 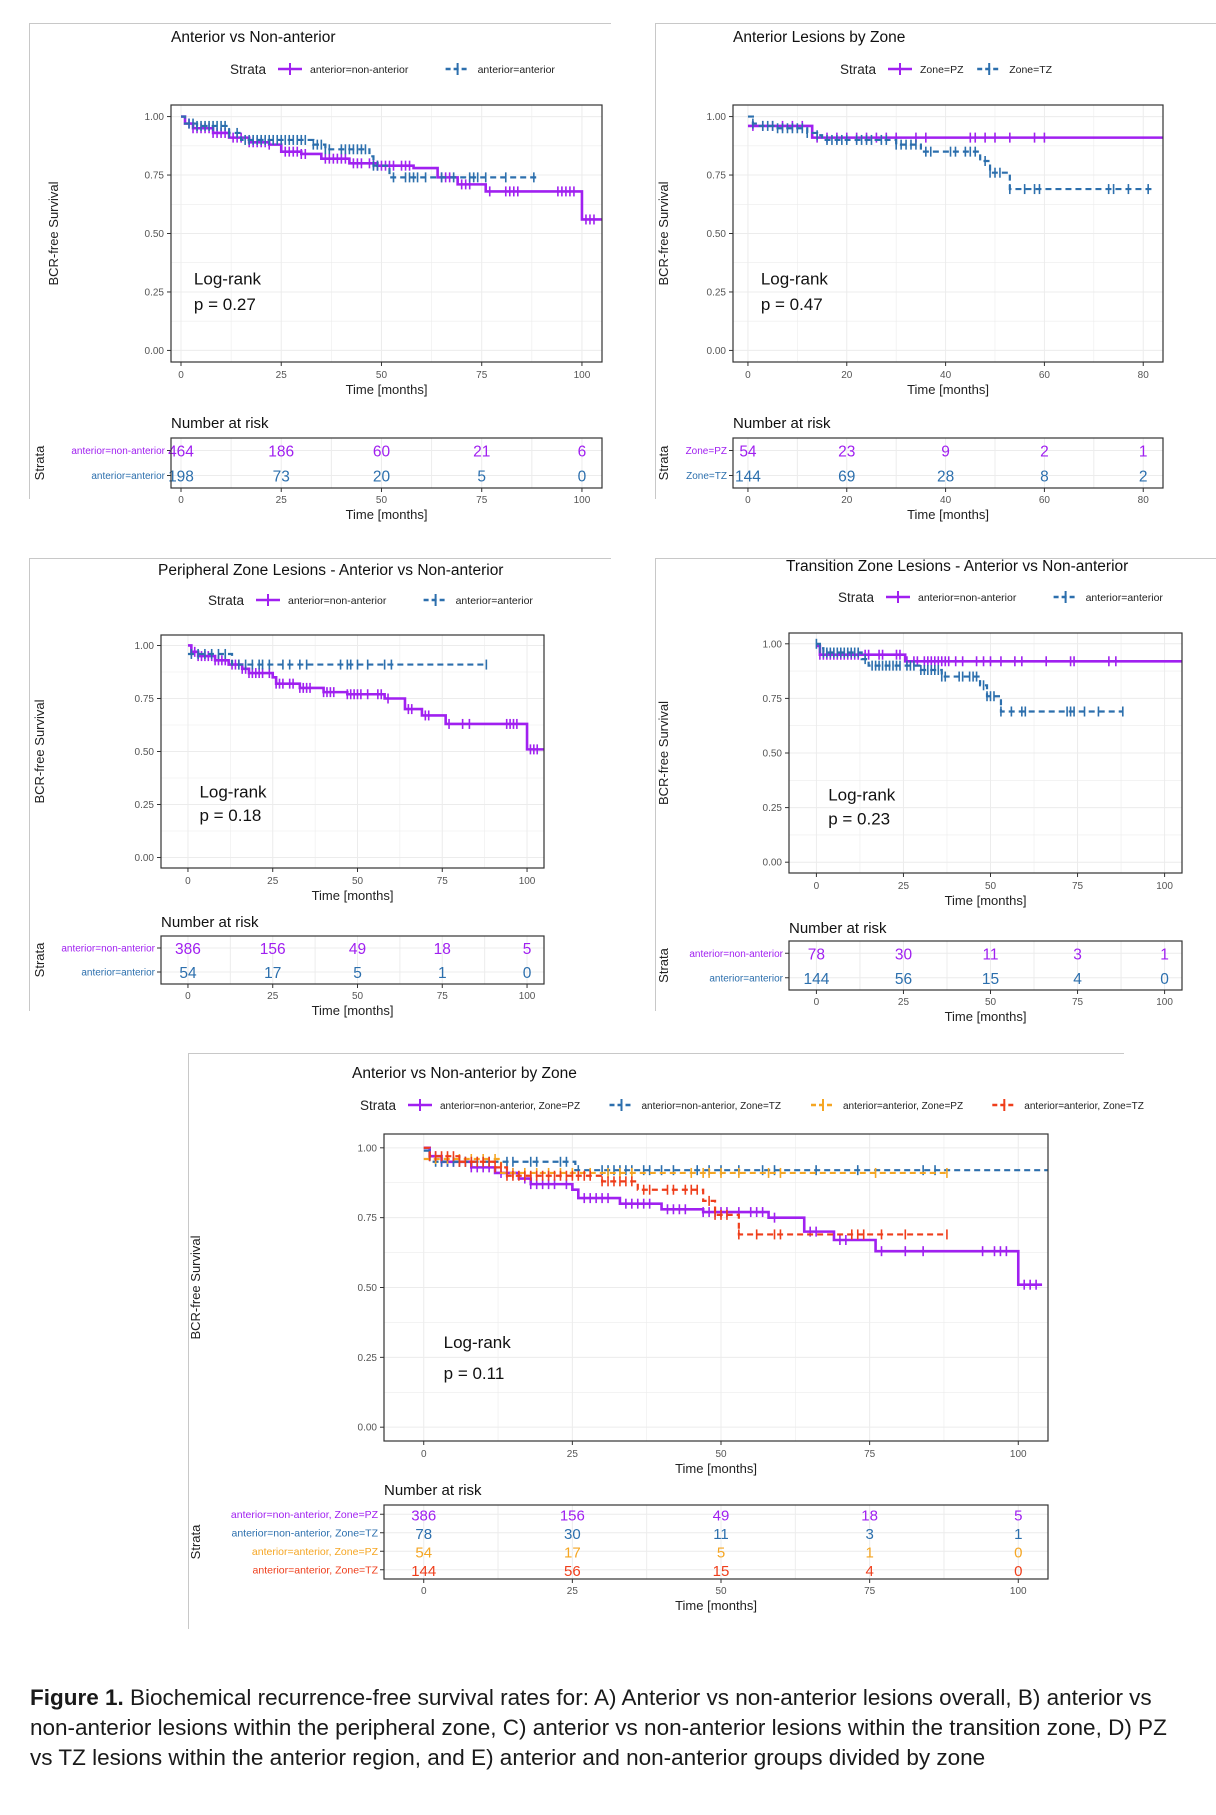 I want to click on logrank-label: Log-rank, so click(x=233, y=792).